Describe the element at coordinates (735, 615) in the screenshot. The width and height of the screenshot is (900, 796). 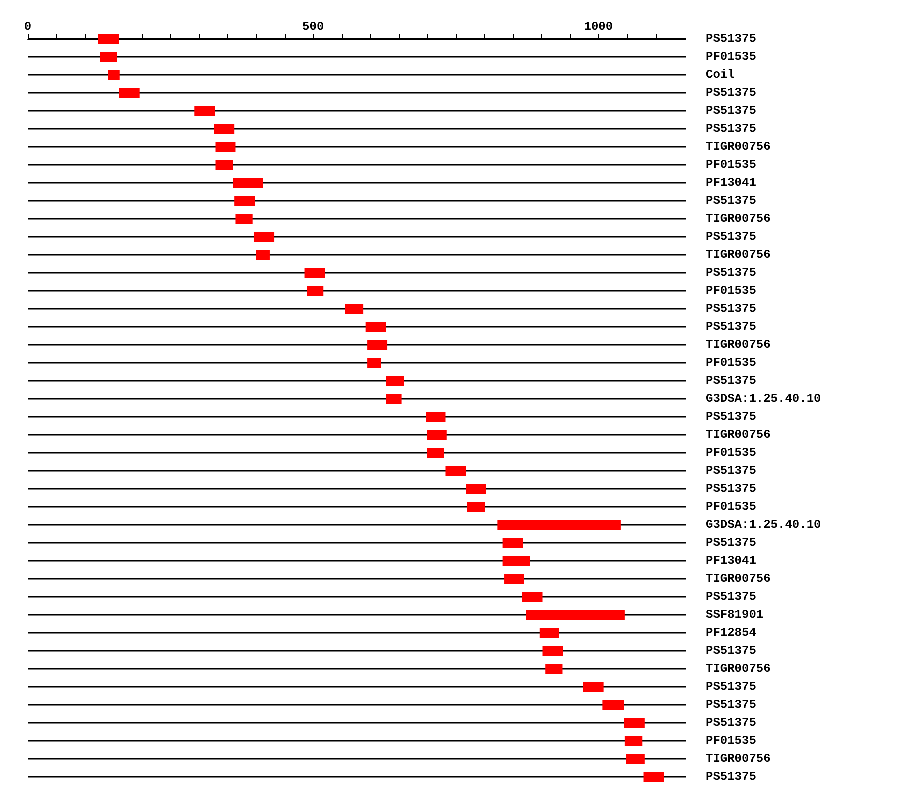
I see `y-tick-label: SSF81901` at that location.